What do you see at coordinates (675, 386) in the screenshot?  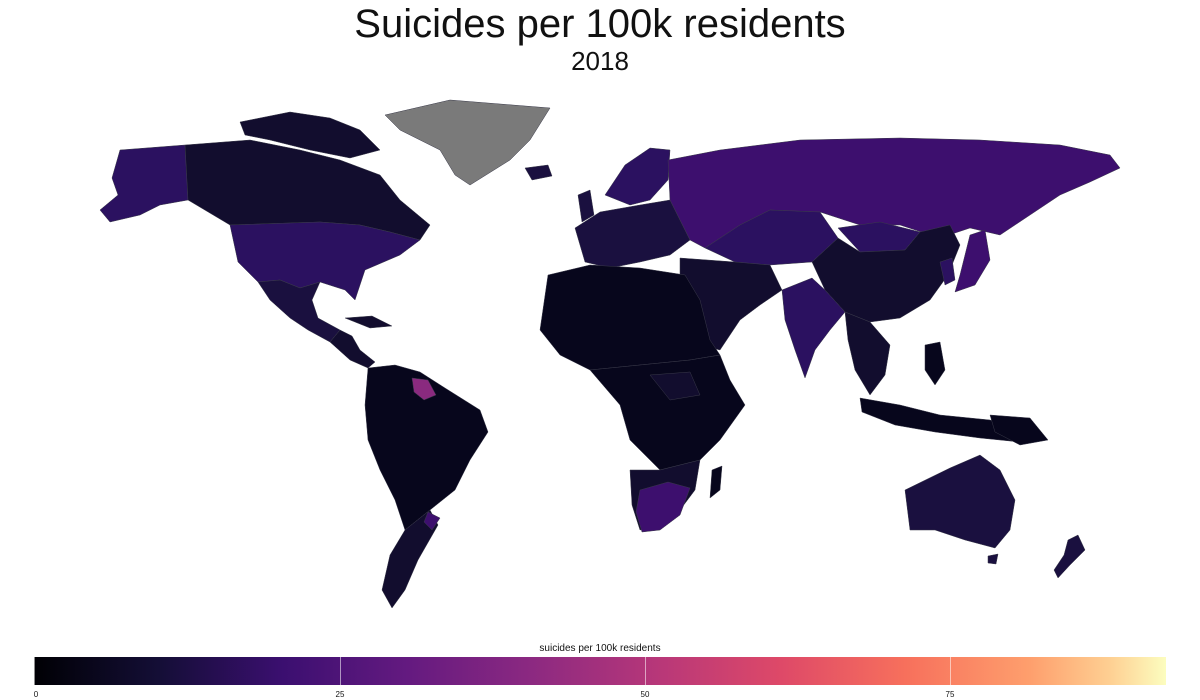 I see `region-east-africa` at bounding box center [675, 386].